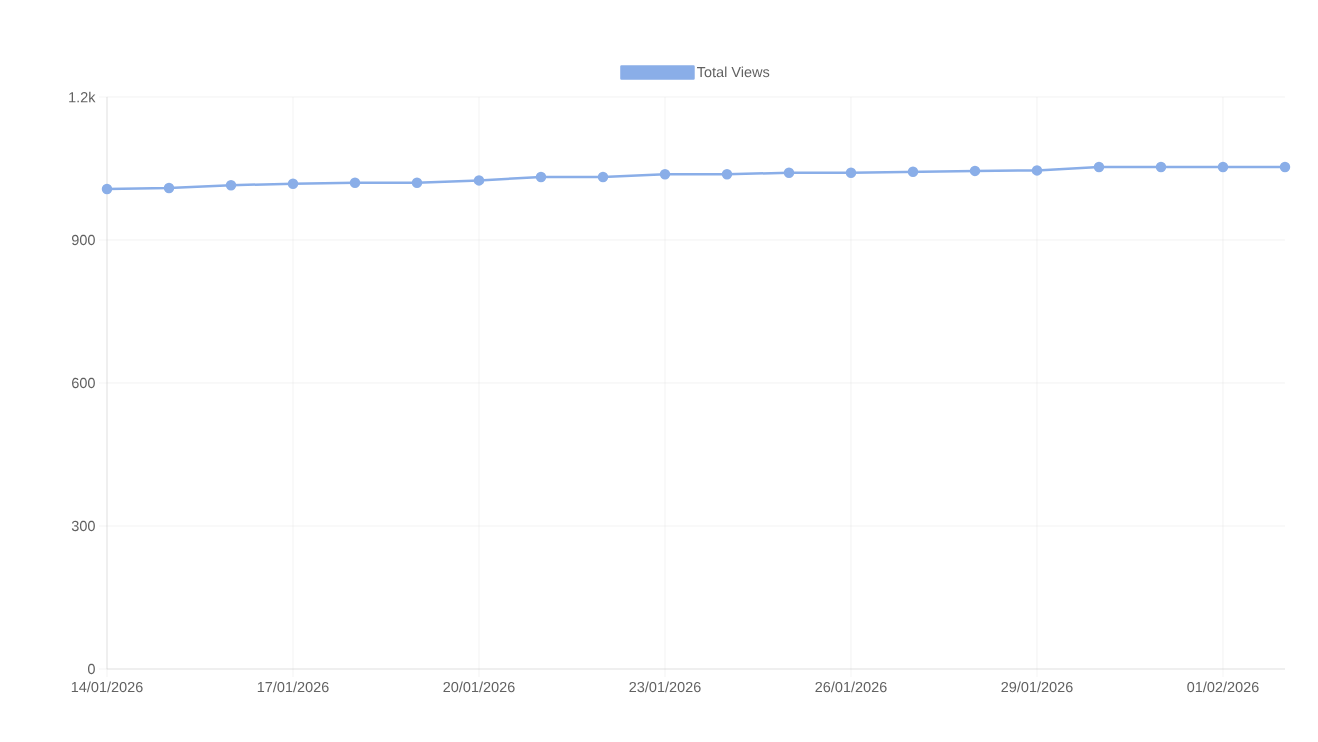 This screenshot has height=742, width=1318. Describe the element at coordinates (1223, 687) in the screenshot. I see `x-tick-label: 01/02/2026` at that location.